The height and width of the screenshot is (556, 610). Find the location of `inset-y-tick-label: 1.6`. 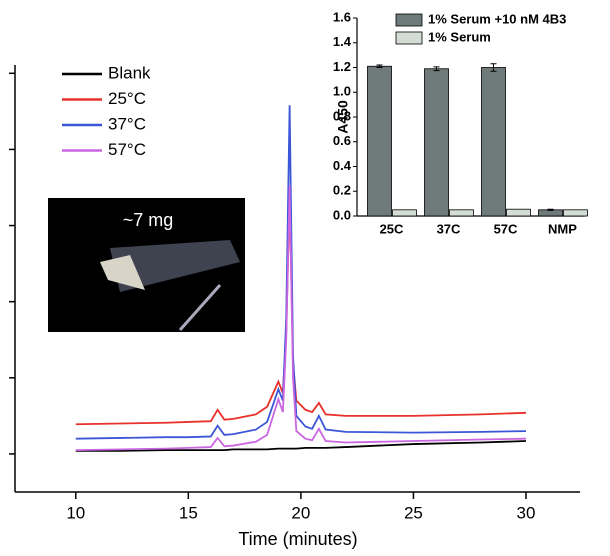

inset-y-tick-label: 1.6 is located at coordinates (342, 16).